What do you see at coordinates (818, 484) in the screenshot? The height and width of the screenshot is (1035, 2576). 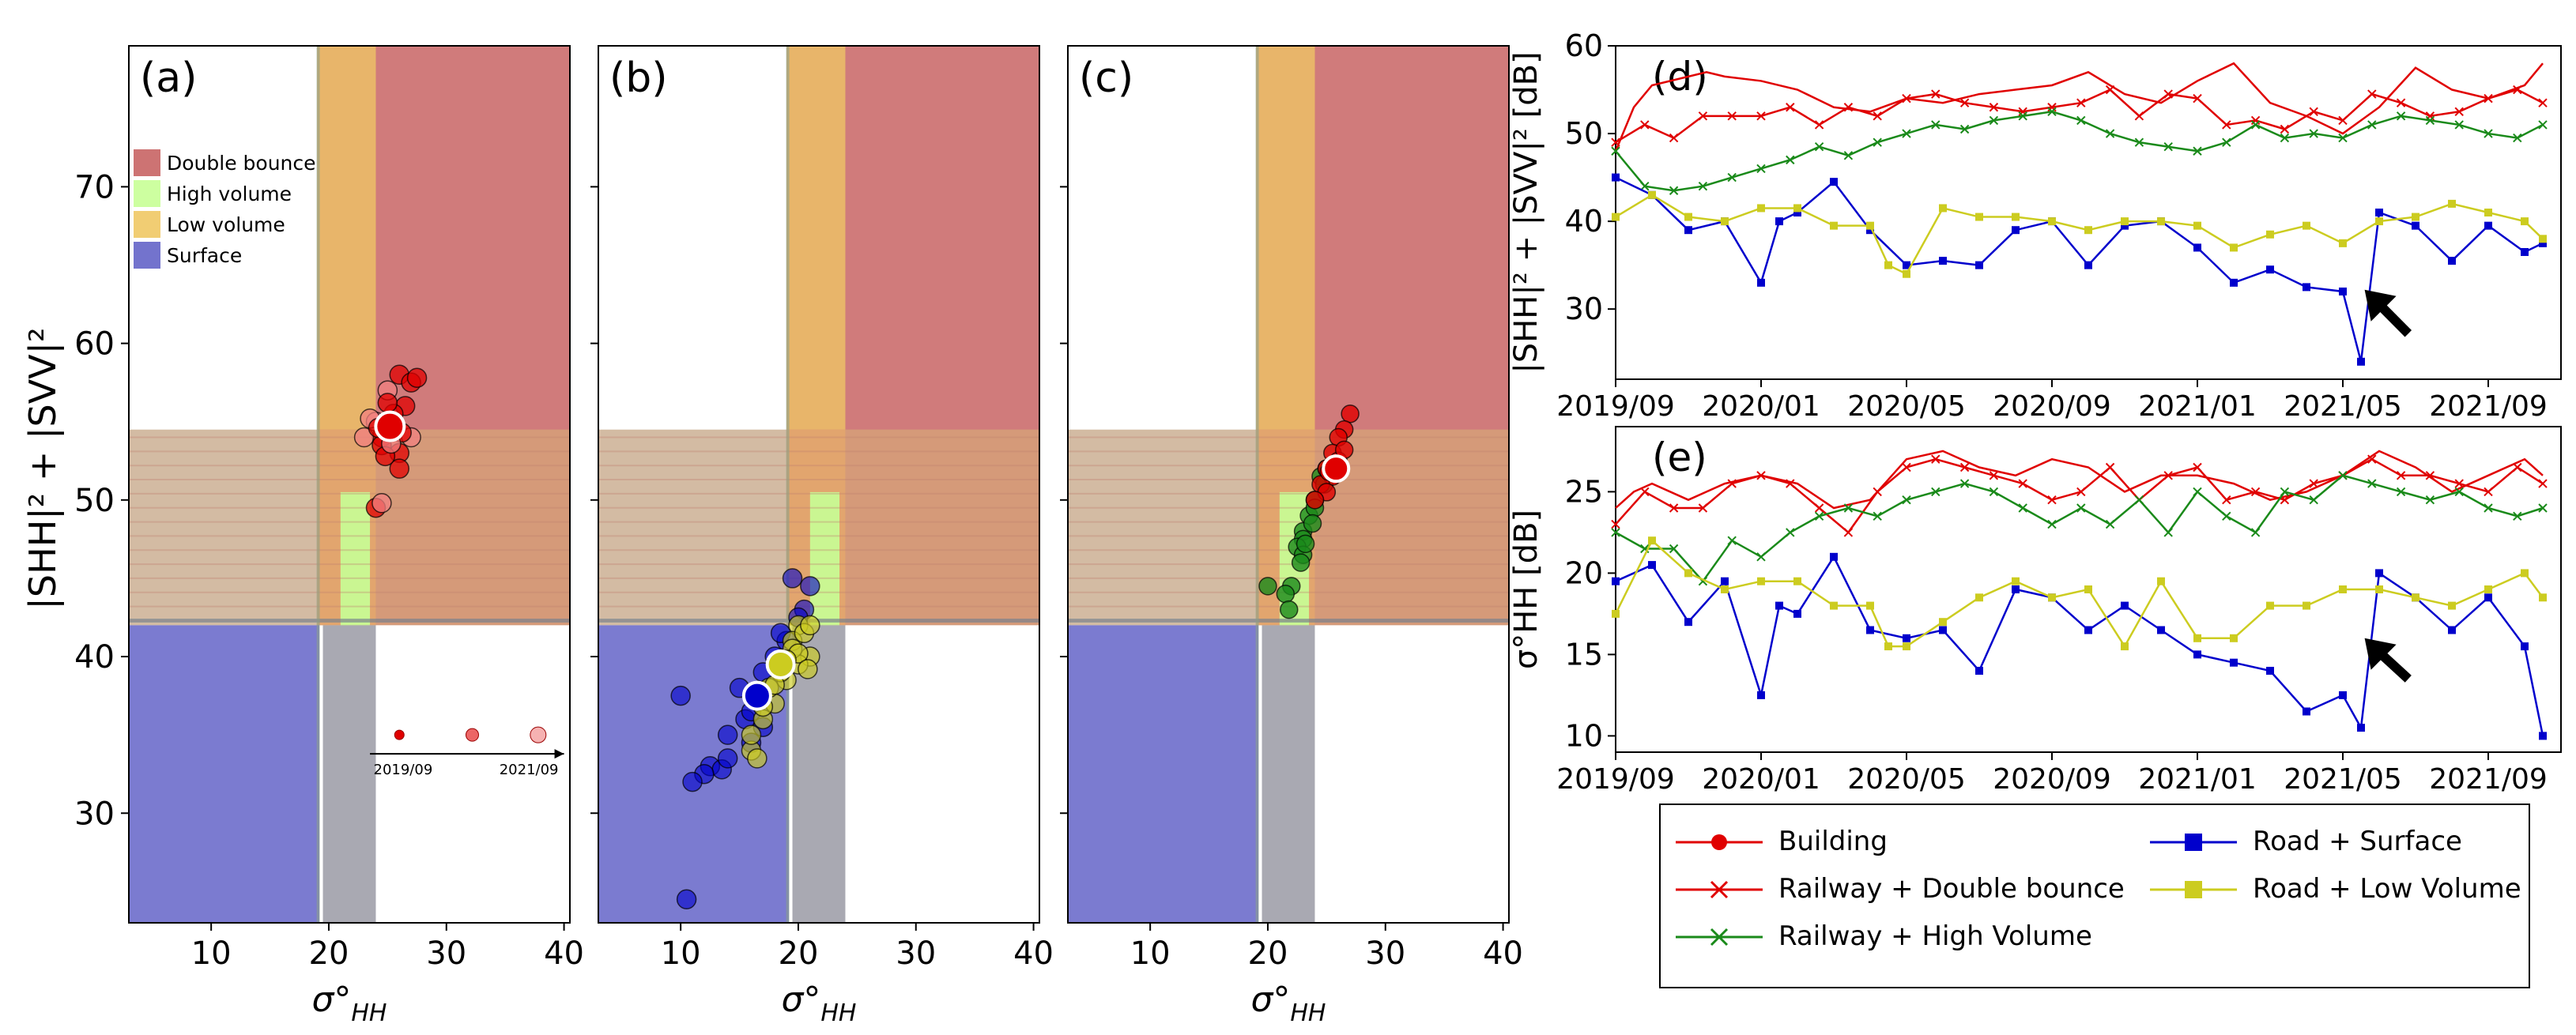 I see `region-layer` at bounding box center [818, 484].